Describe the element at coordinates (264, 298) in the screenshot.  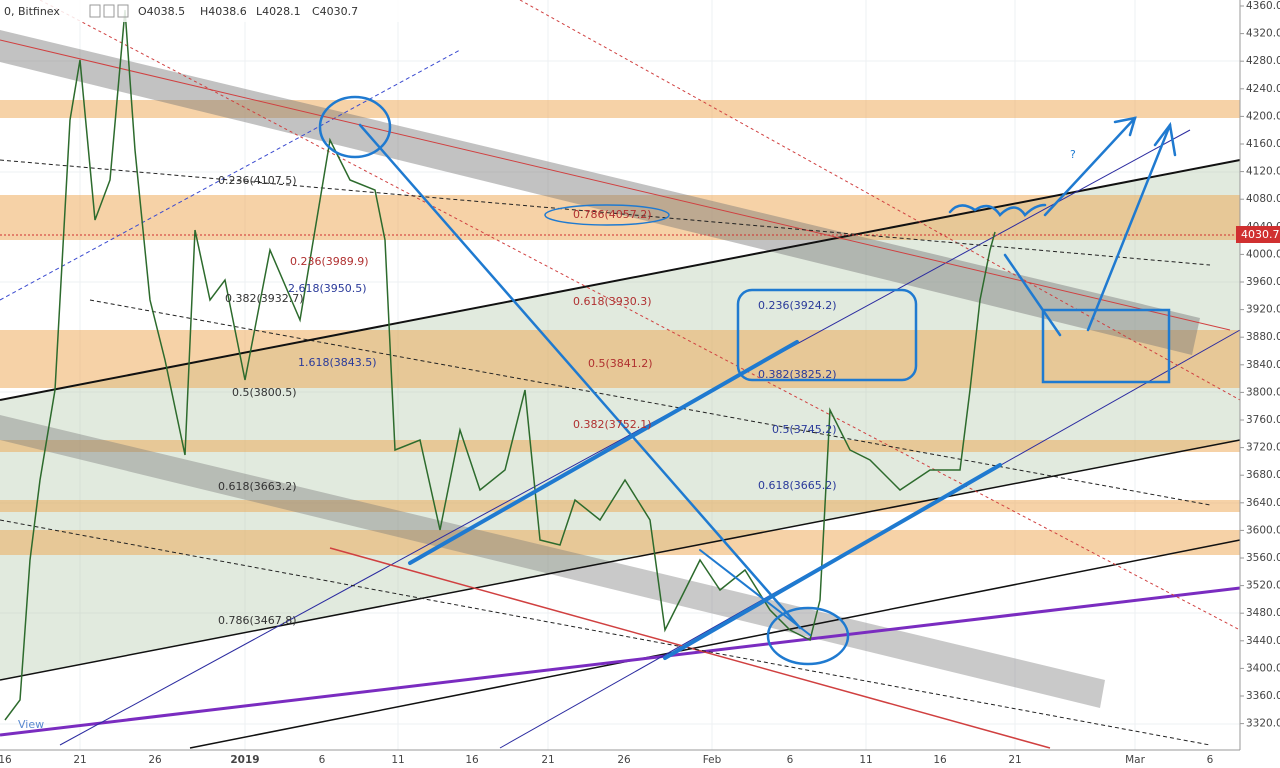
I see `fib-label: 0.382(3932.7)` at that location.